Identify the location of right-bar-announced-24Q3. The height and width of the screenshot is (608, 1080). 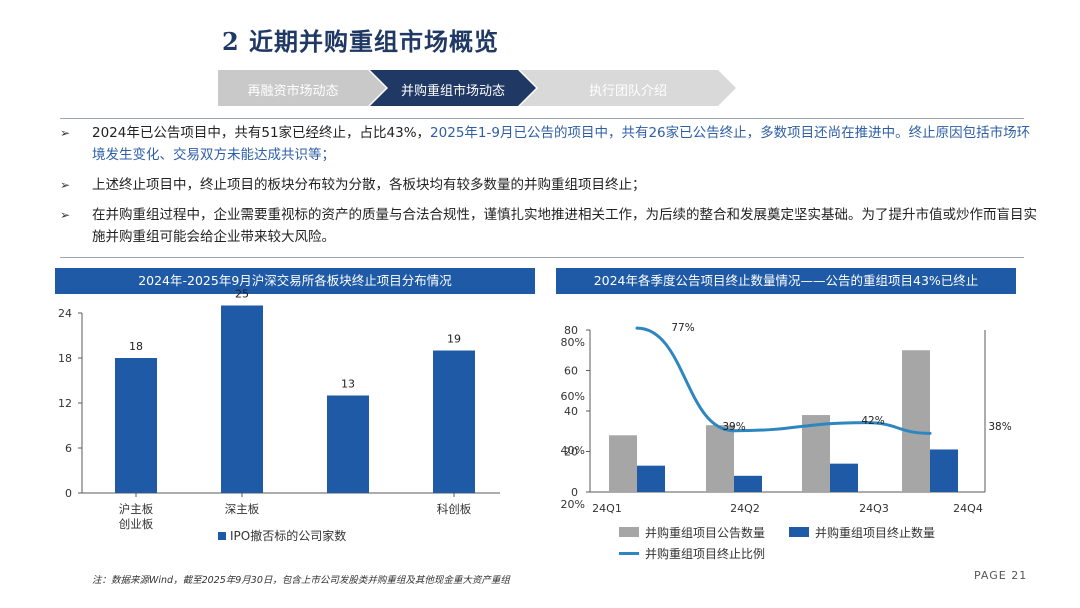
(816, 453).